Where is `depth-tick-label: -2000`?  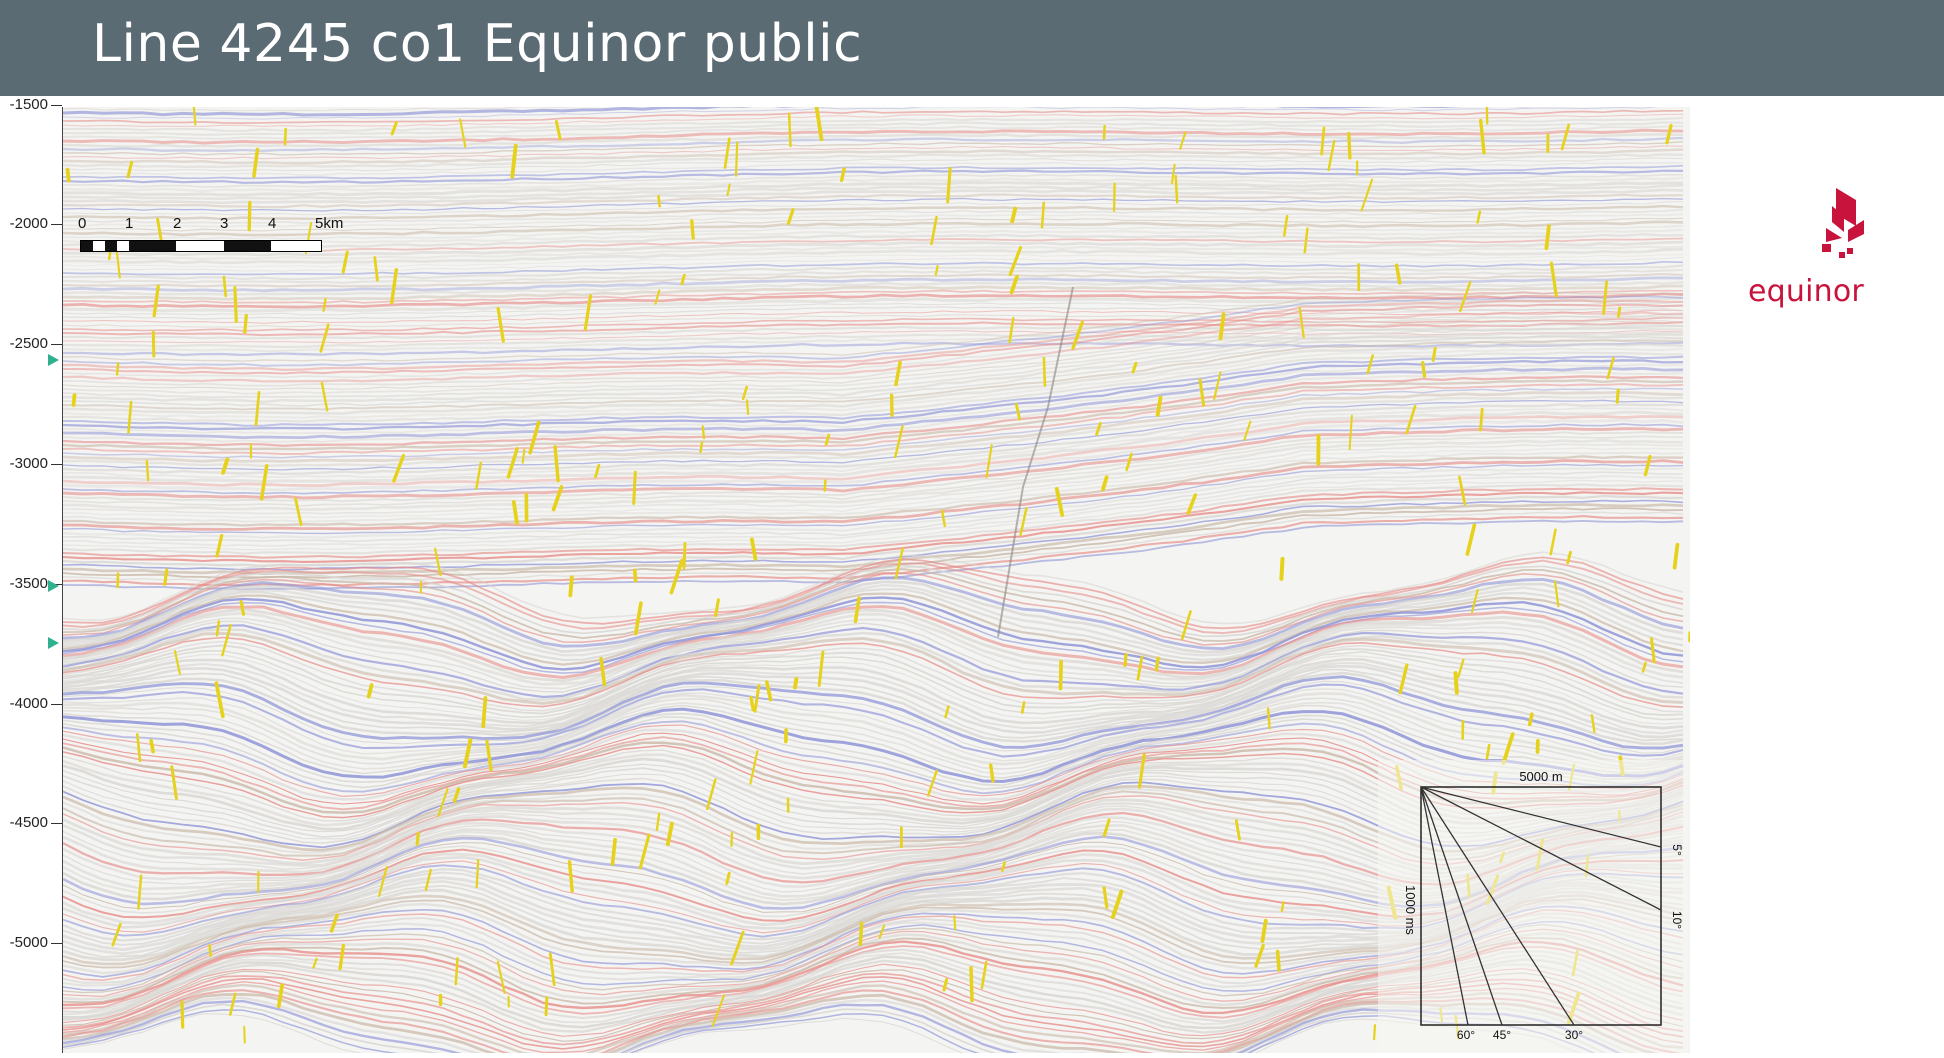
depth-tick-label: -2000 is located at coordinates (29, 224).